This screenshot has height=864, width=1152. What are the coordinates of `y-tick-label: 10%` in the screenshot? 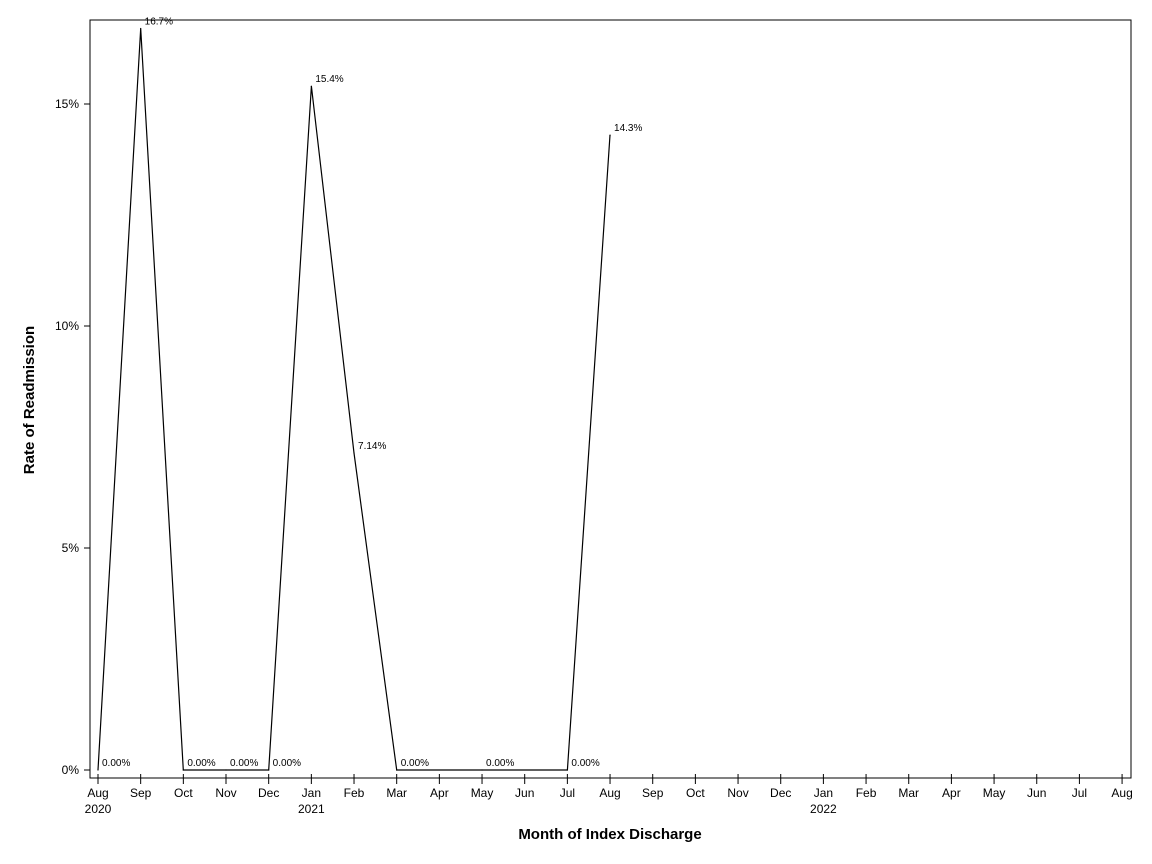 It's located at (67, 326).